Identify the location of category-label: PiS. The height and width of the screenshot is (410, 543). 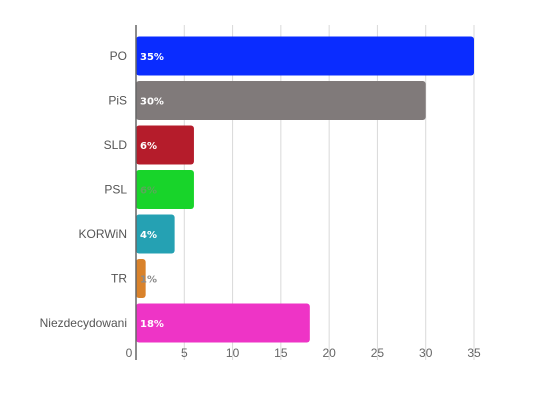
(117, 101).